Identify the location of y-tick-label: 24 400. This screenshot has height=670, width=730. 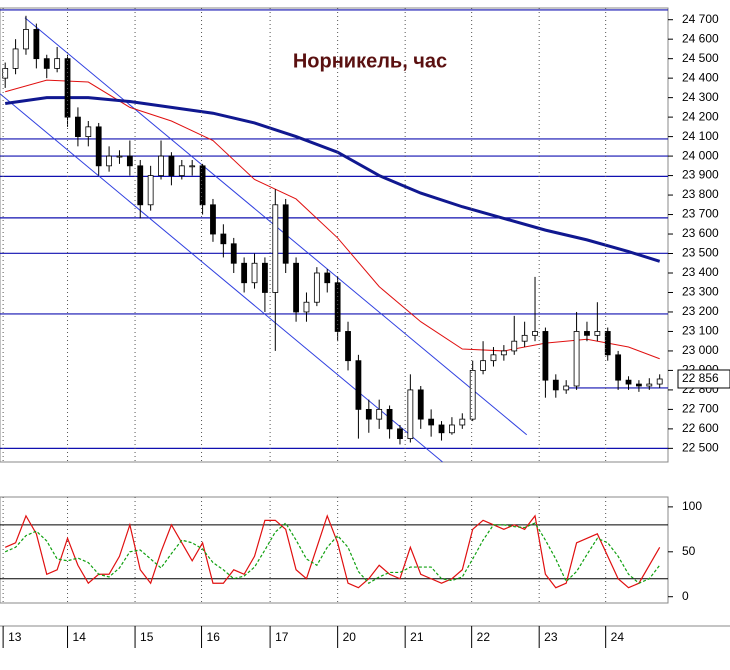
(700, 77).